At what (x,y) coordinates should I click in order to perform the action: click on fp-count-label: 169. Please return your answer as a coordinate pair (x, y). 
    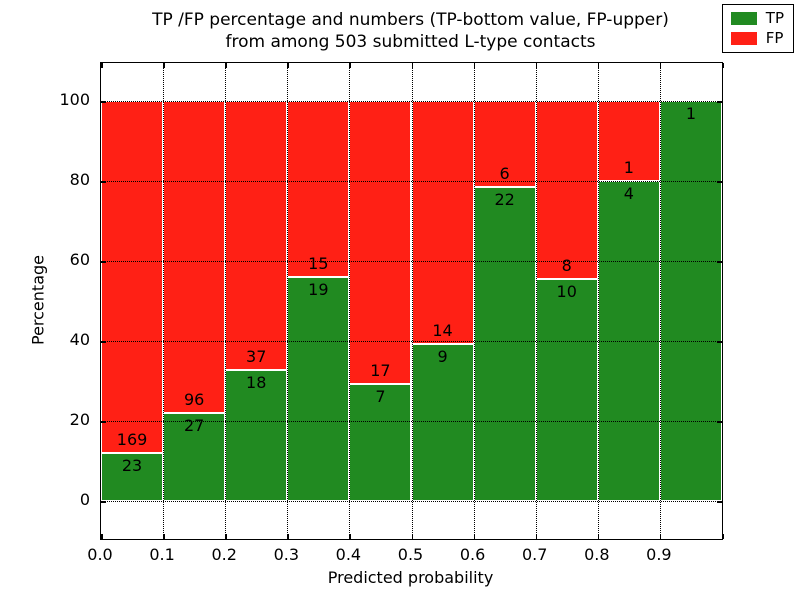
    Looking at the image, I should click on (132, 440).